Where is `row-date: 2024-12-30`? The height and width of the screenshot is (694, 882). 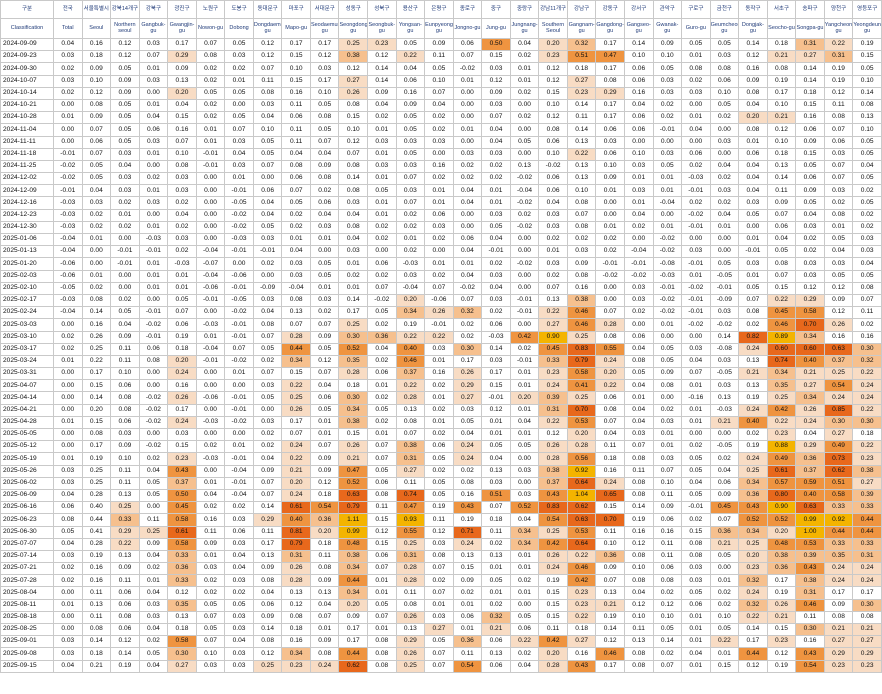
row-date: 2024-12-30 is located at coordinates (27, 227).